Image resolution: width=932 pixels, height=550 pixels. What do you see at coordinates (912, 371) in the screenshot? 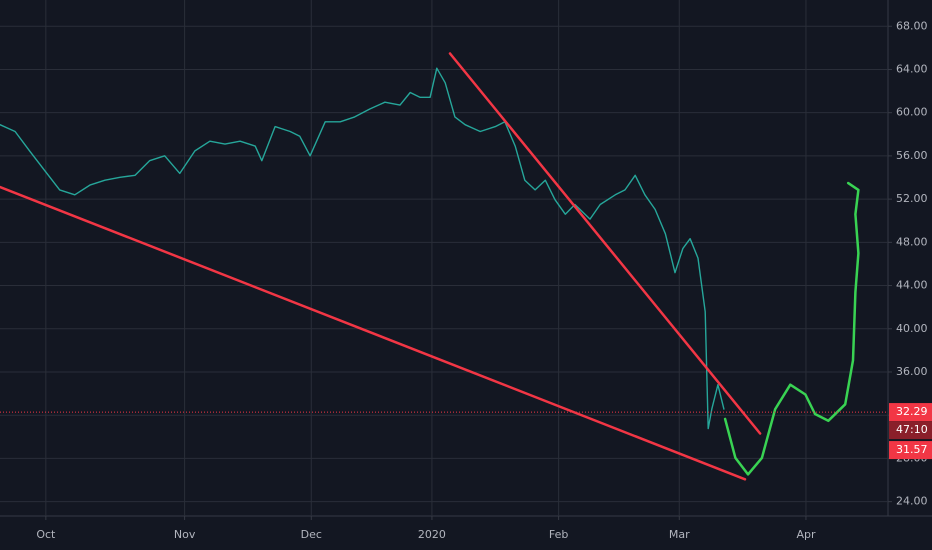
I see `y-tick-label: 36.00` at bounding box center [912, 371].